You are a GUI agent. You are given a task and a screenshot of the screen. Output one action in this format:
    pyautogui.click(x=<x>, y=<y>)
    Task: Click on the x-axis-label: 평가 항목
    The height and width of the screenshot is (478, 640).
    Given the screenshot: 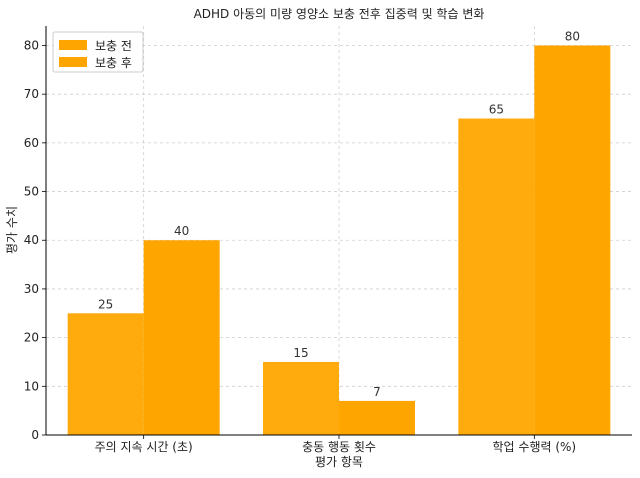 What is the action you would take?
    pyautogui.click(x=339, y=462)
    